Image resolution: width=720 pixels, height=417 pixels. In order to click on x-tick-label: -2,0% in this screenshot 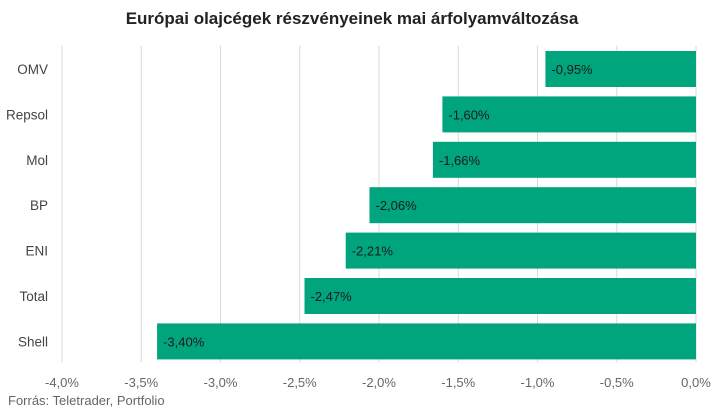, I will do `click(379, 382)`.